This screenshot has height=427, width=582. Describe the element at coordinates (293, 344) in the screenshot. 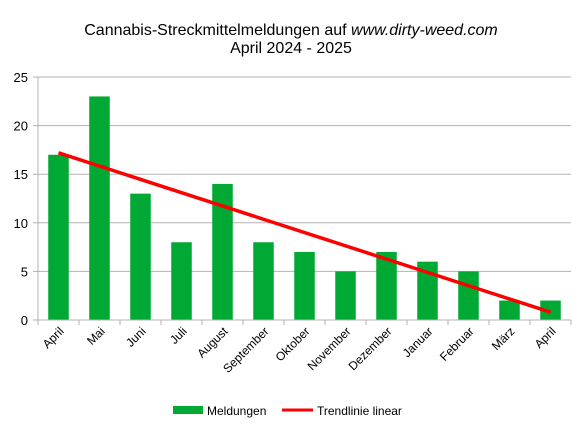

I see `x-tick-label: Oktober` at that location.